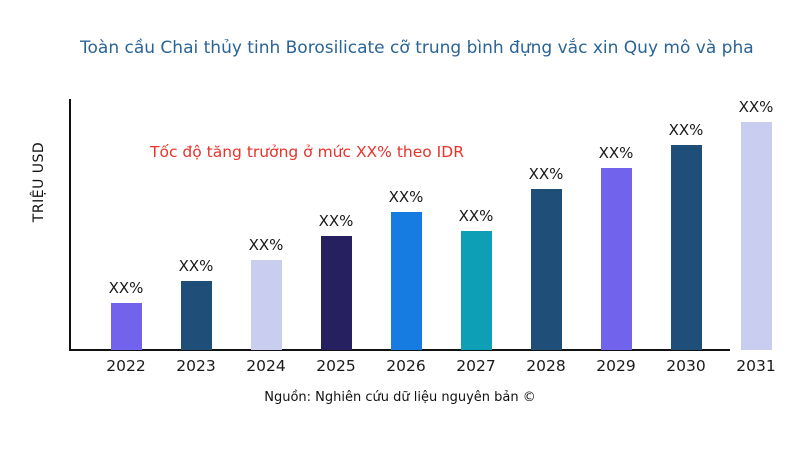  Describe the element at coordinates (756, 366) in the screenshot. I see `x-tick-label-2031: 2031` at that location.